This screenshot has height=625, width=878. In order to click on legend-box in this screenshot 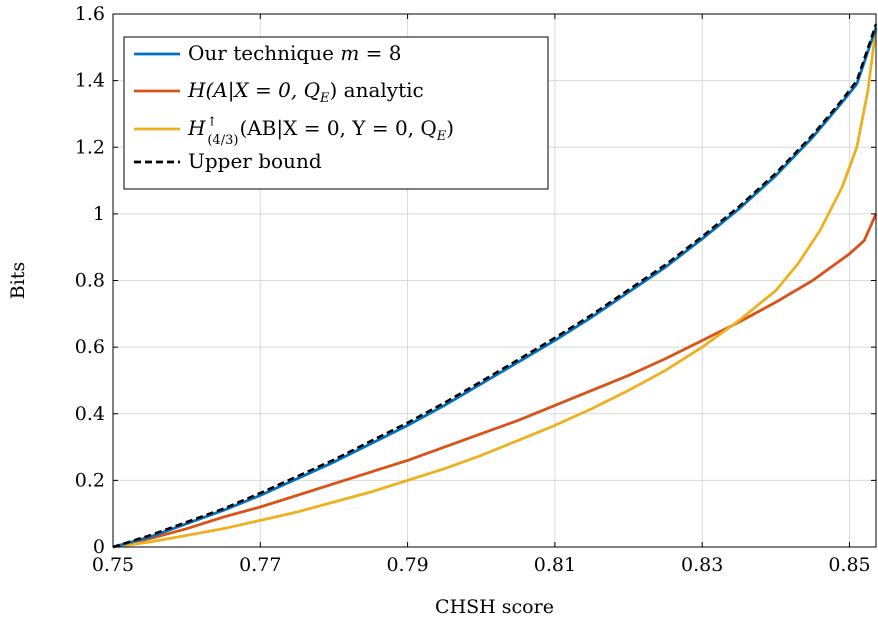, I will do `click(336, 113)`.